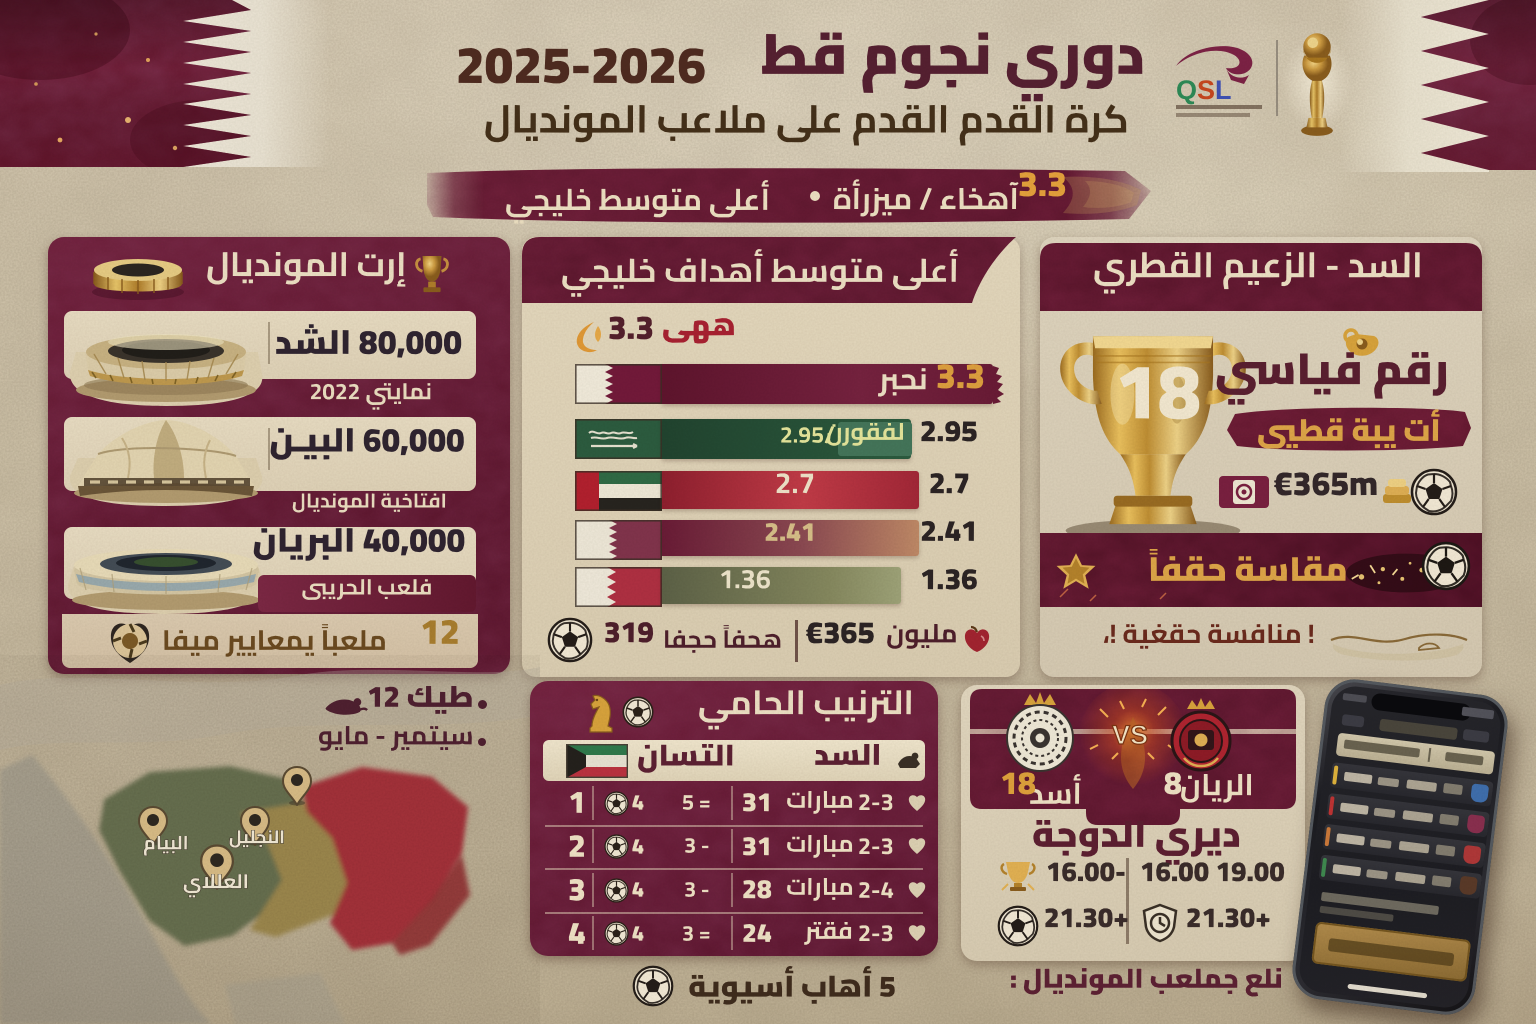  Describe the element at coordinates (1130, 735) in the screenshot. I see `svg-text: VS` at that location.